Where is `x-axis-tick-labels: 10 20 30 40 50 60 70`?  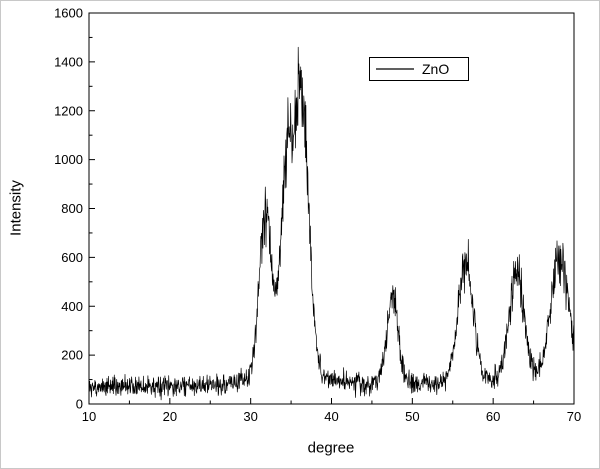 x-axis-tick-labels: 10 20 30 40 50 60 70 is located at coordinates (331, 416).